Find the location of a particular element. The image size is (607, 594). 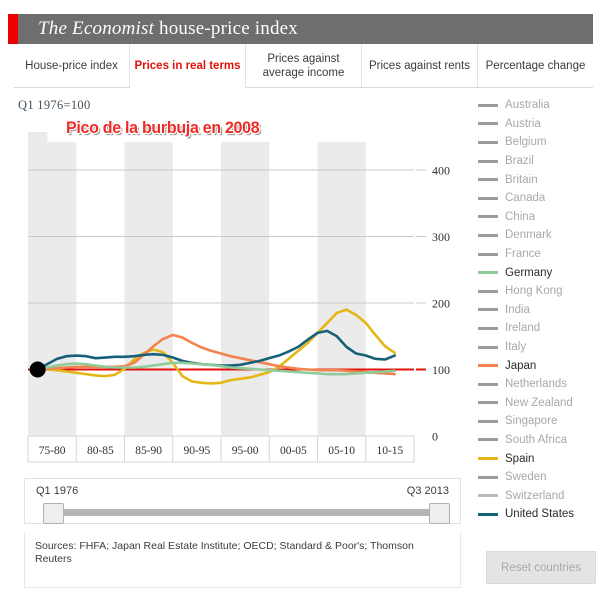

legend-item-germany: Germany is located at coordinates (542, 272).